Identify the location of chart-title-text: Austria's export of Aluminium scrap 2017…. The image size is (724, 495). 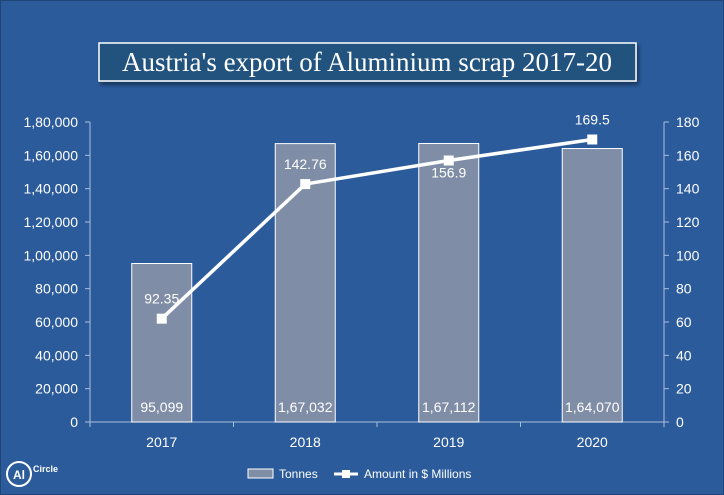
(367, 62).